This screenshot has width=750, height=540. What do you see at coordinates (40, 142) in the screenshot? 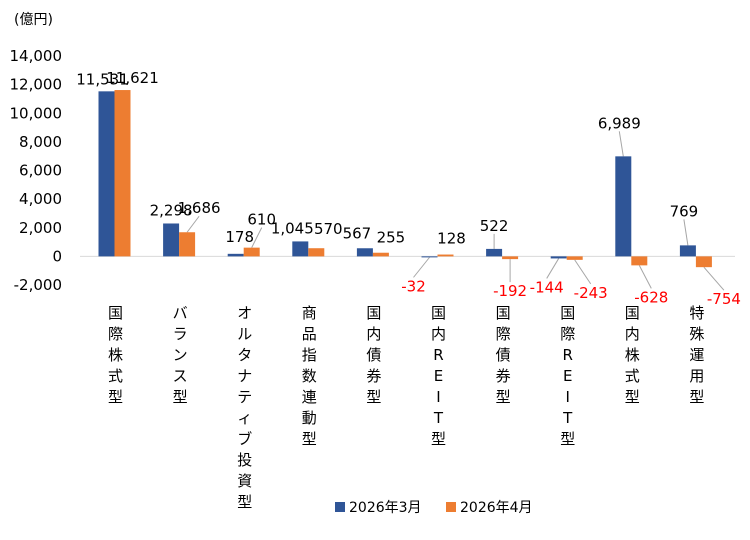
I see `y-tick-label: 8,000` at bounding box center [40, 142].